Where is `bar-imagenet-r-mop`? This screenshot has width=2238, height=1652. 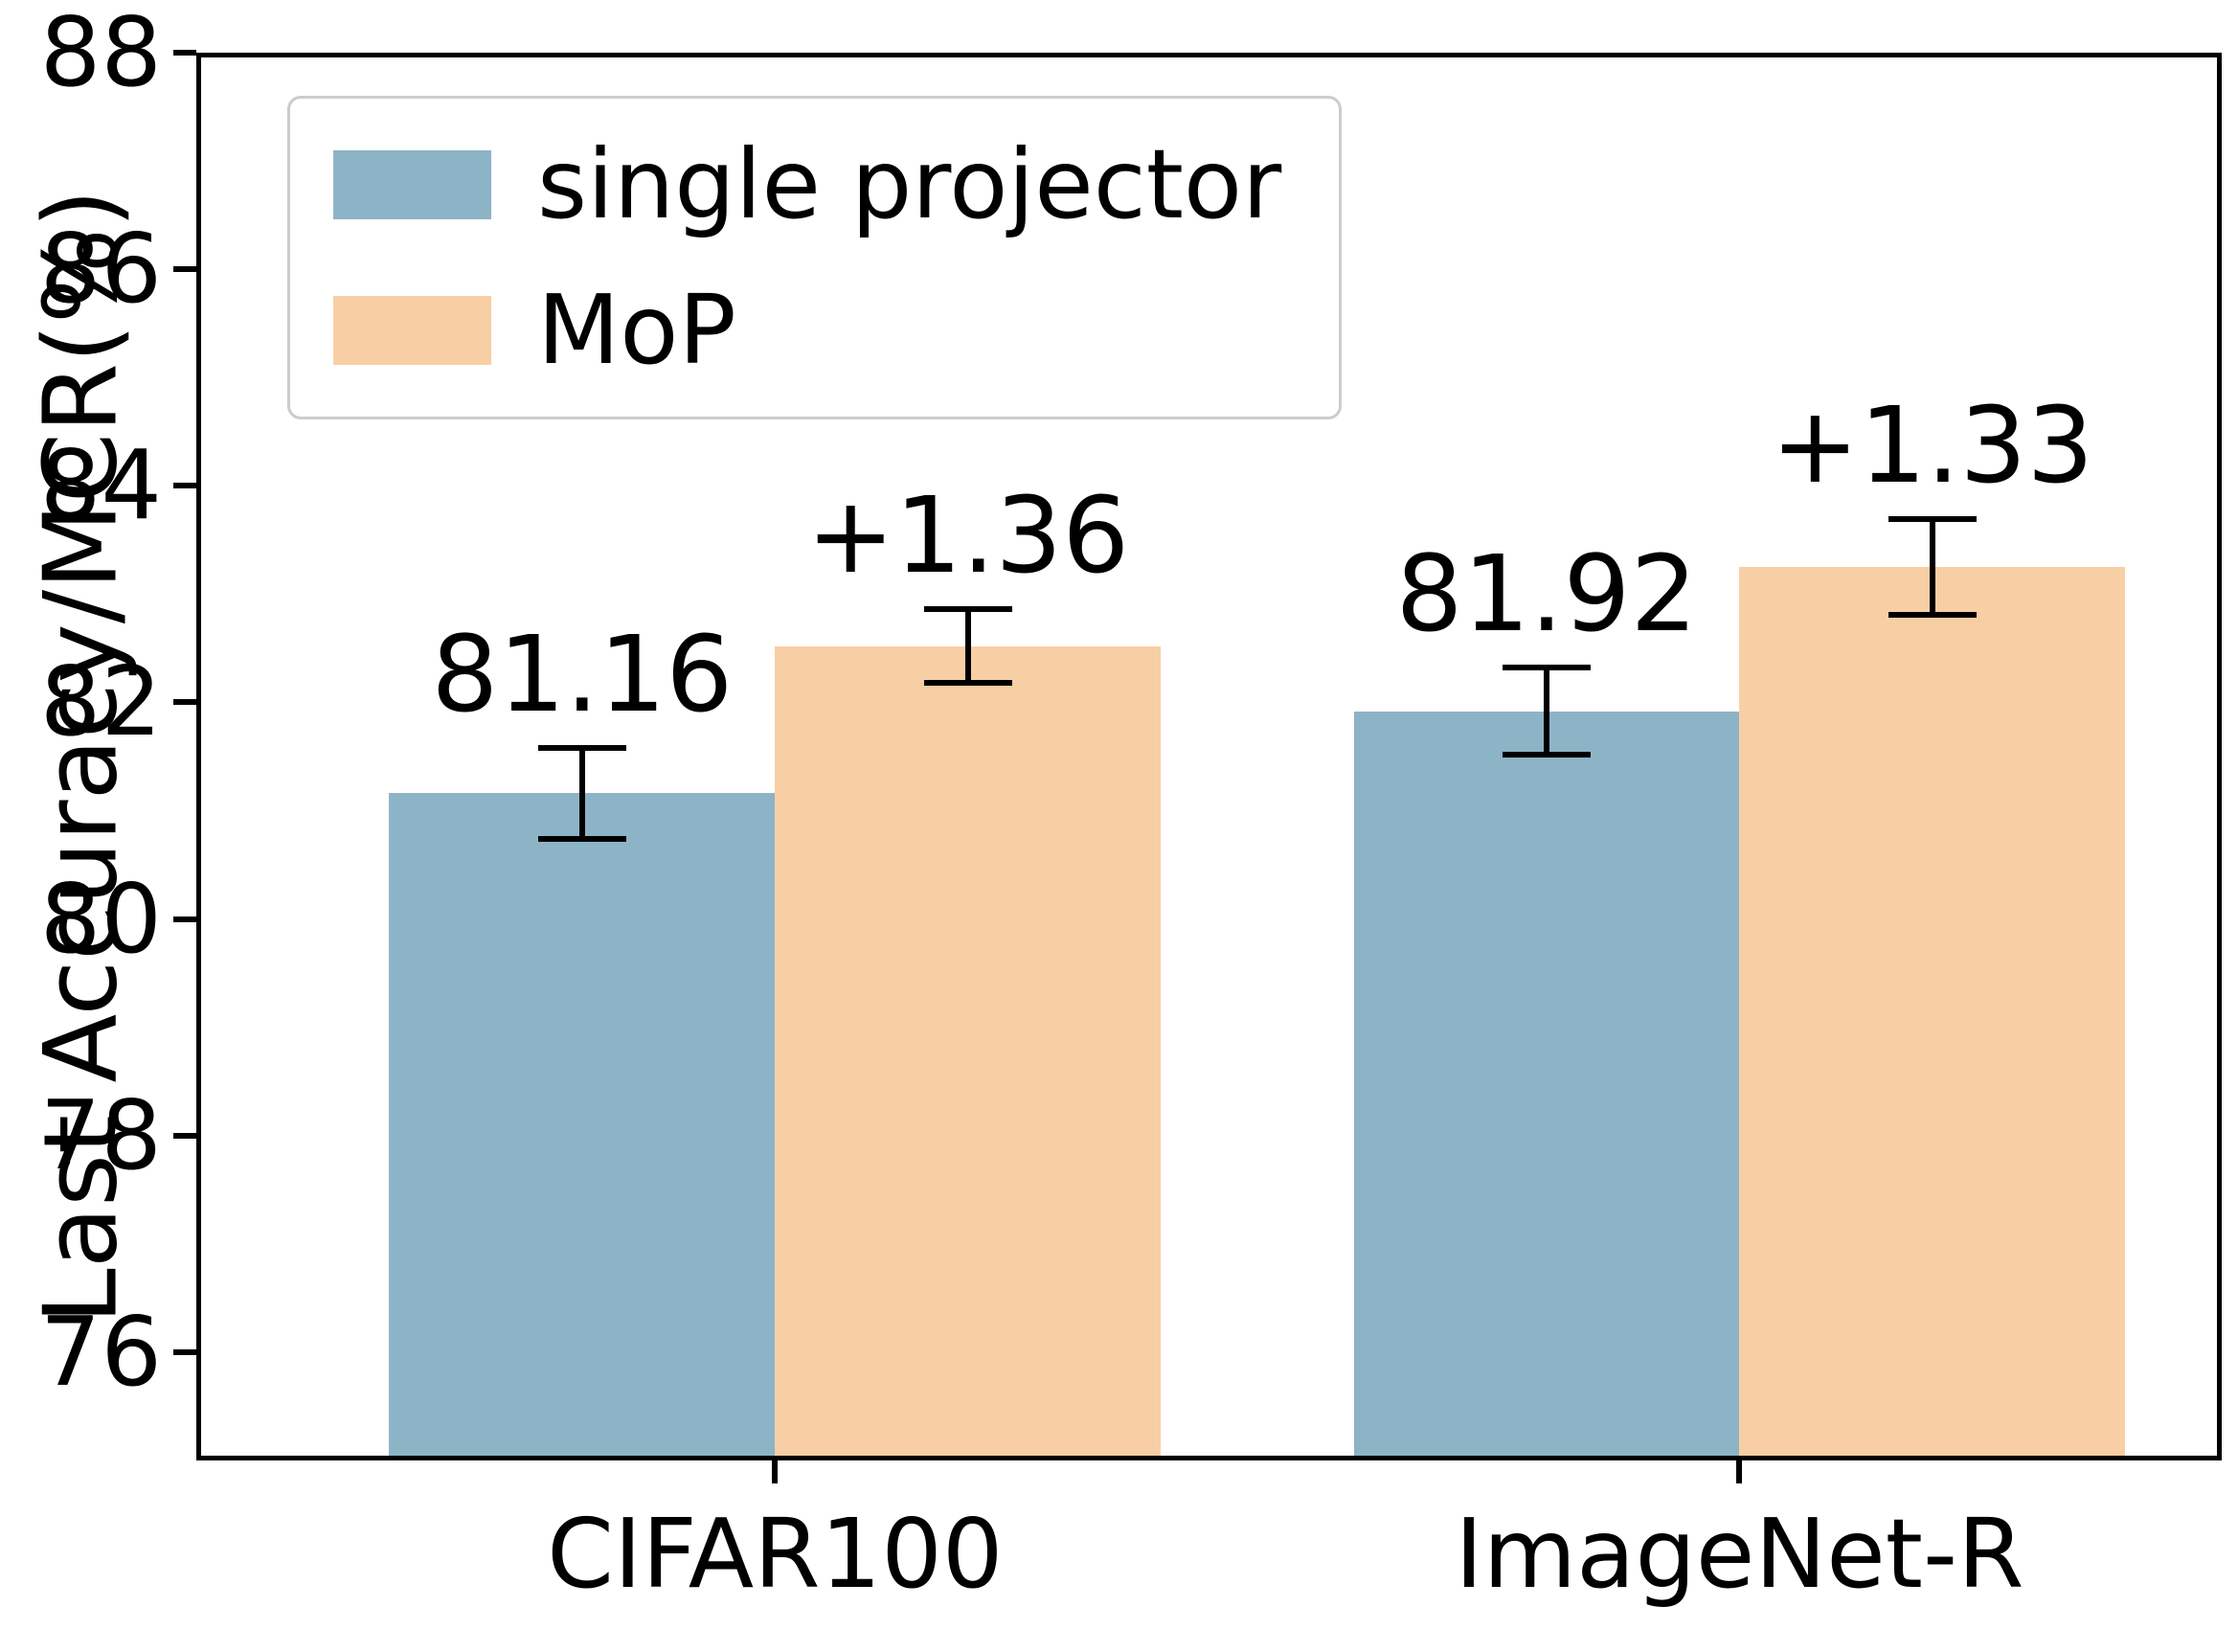 bar-imagenet-r-mop is located at coordinates (1932, 1014).